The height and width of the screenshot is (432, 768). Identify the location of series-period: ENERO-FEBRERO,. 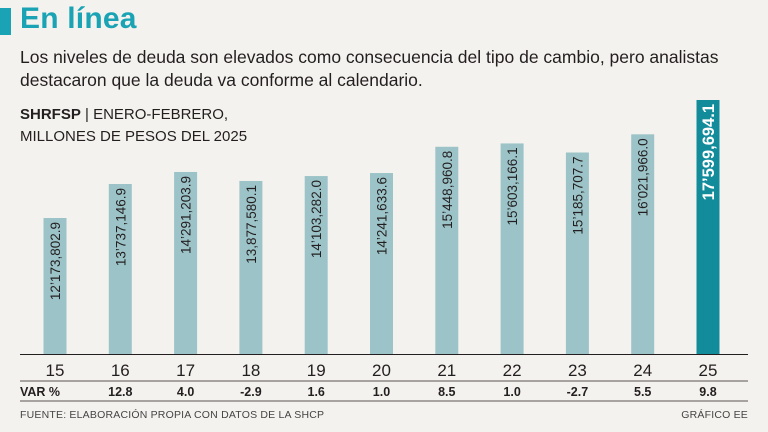
(161, 114).